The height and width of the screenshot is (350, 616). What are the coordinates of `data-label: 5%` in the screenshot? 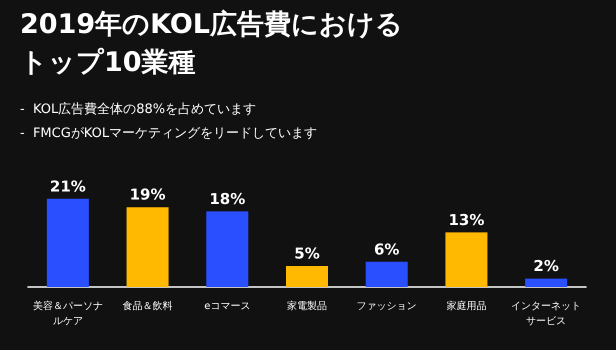 It's located at (307, 253).